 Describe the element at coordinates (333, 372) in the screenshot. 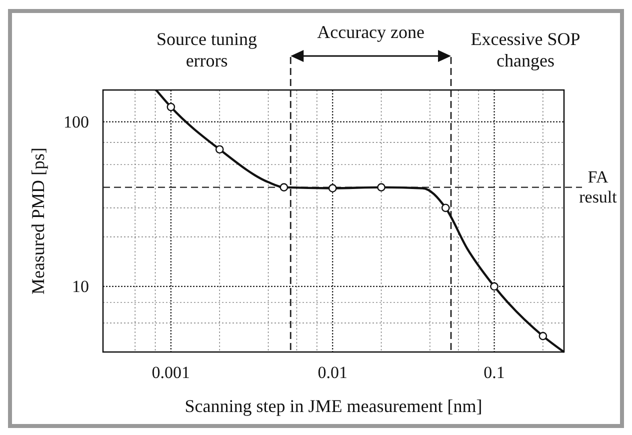

I see `x-tick-label: 0.01` at that location.